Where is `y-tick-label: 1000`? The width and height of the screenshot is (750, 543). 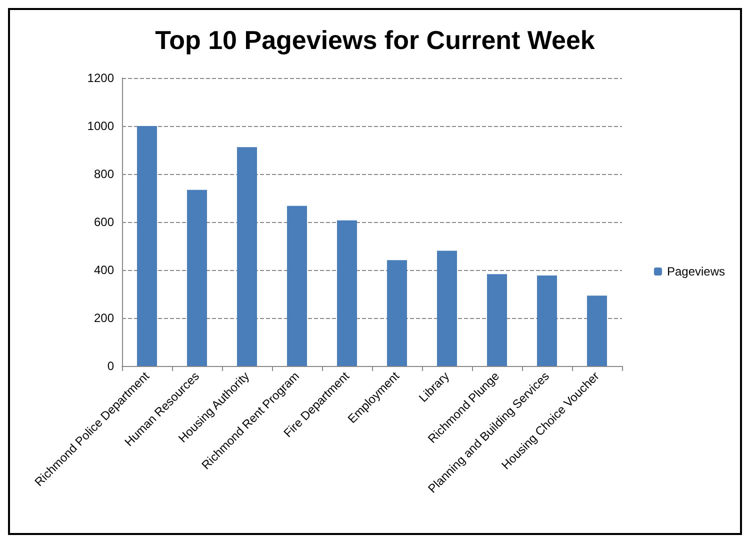 y-tick-label: 1000 is located at coordinates (100, 126).